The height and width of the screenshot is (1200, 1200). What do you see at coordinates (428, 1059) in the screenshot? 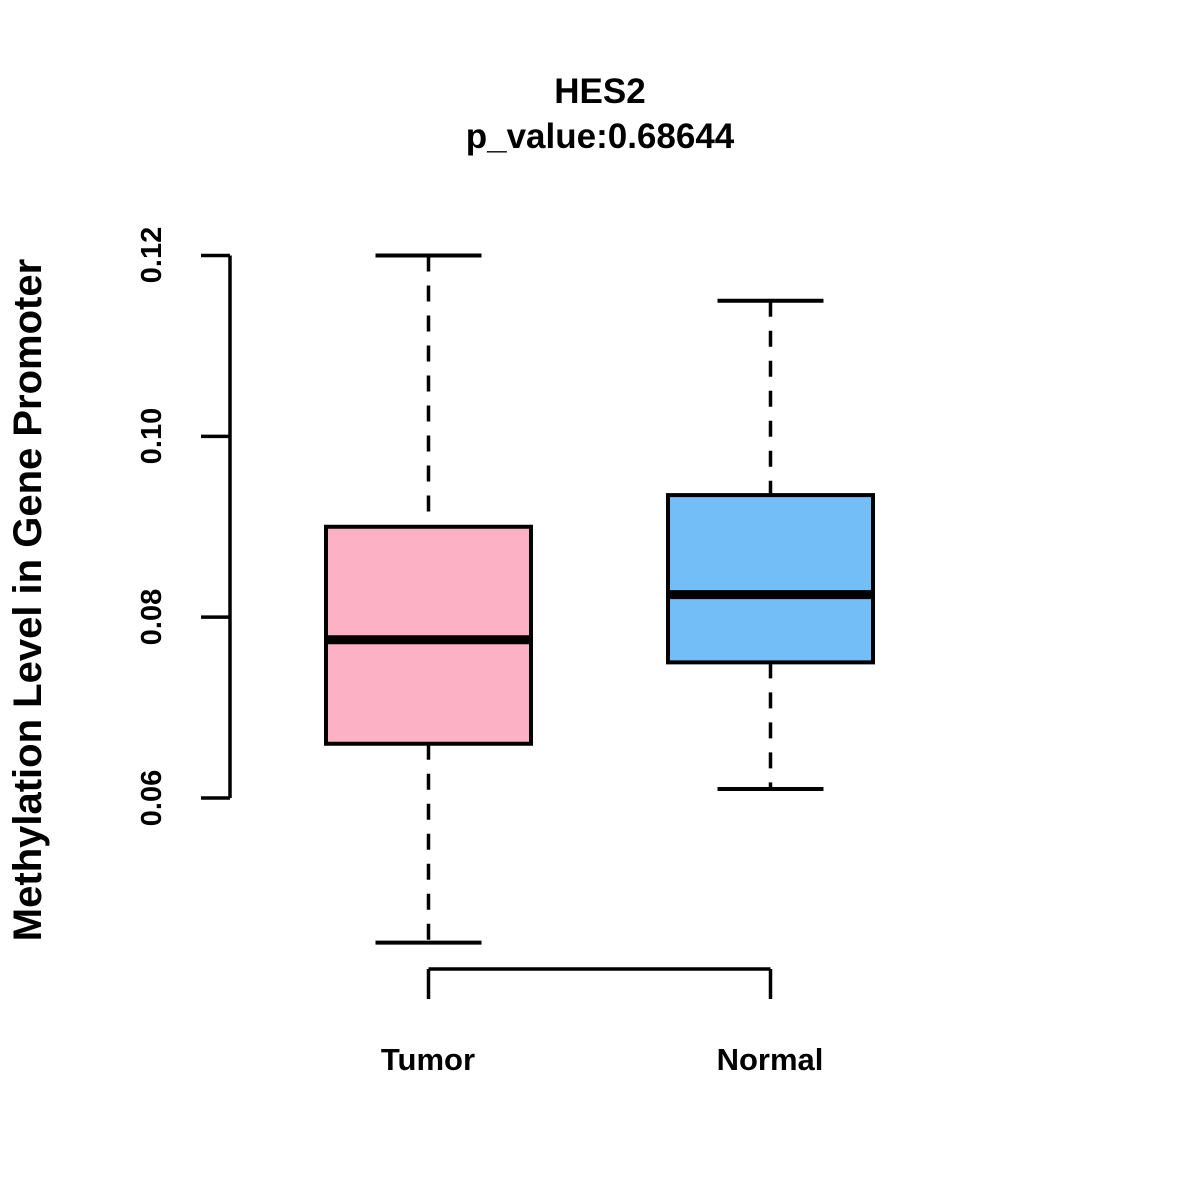
I see `x-label-tumor: Tumor` at bounding box center [428, 1059].